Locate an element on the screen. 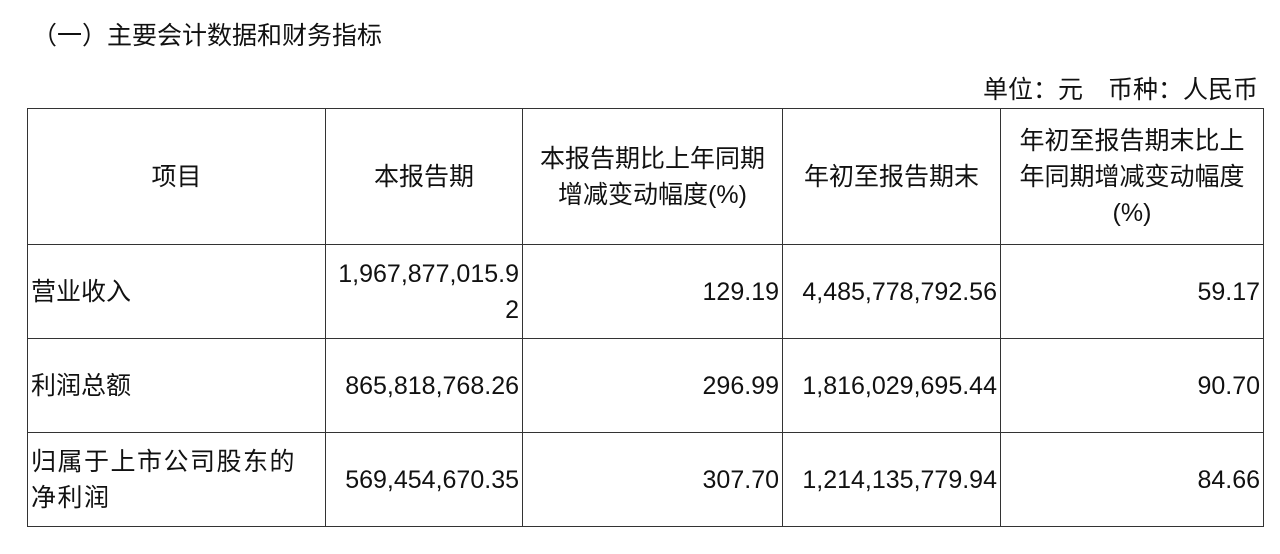 This screenshot has width=1280, height=554. header-ytd-change: 年初至报告期末比上年同期增减变动幅度(%) is located at coordinates (1132, 176).